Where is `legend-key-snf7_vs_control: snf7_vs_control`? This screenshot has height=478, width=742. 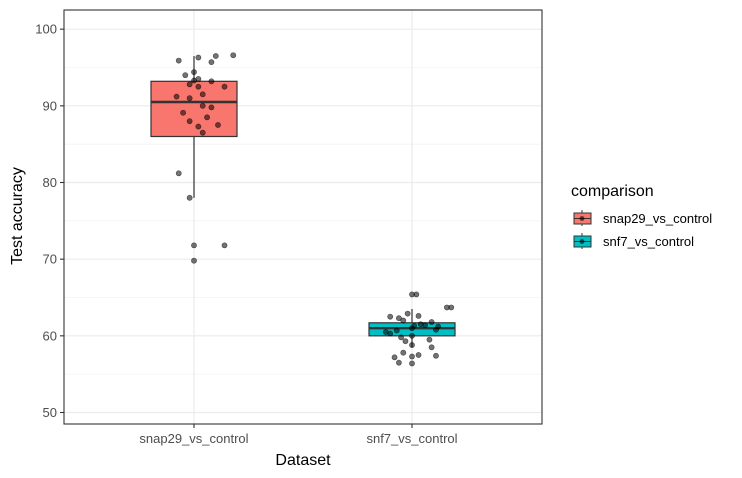
legend-key-snf7_vs_control: snf7_vs_control is located at coordinates (633, 241).